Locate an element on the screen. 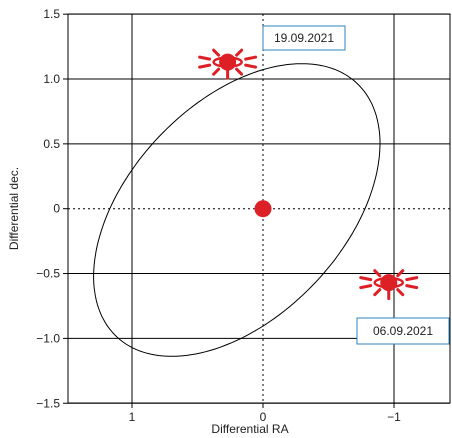  y-axis-label: Differential dec. is located at coordinates (14, 208).